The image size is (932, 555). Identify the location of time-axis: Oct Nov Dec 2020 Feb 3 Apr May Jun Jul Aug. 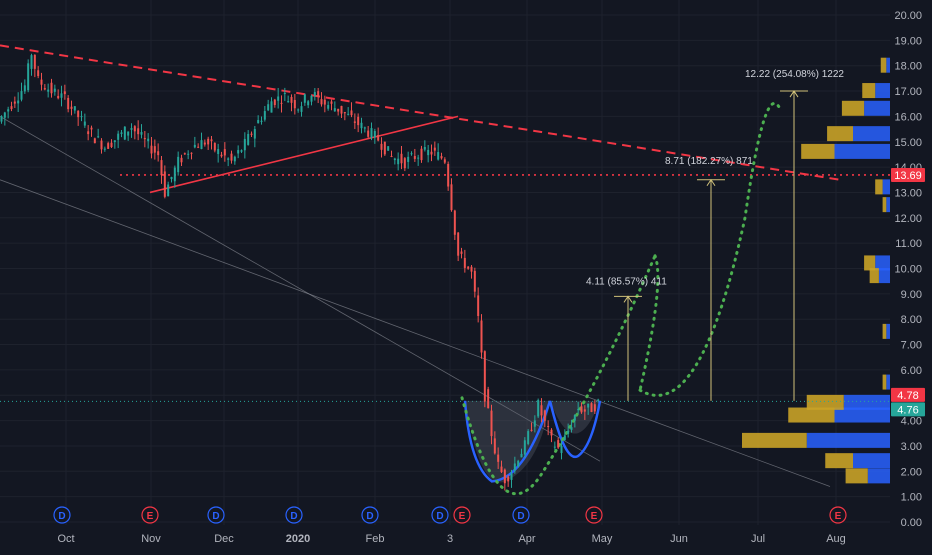
(451, 539).